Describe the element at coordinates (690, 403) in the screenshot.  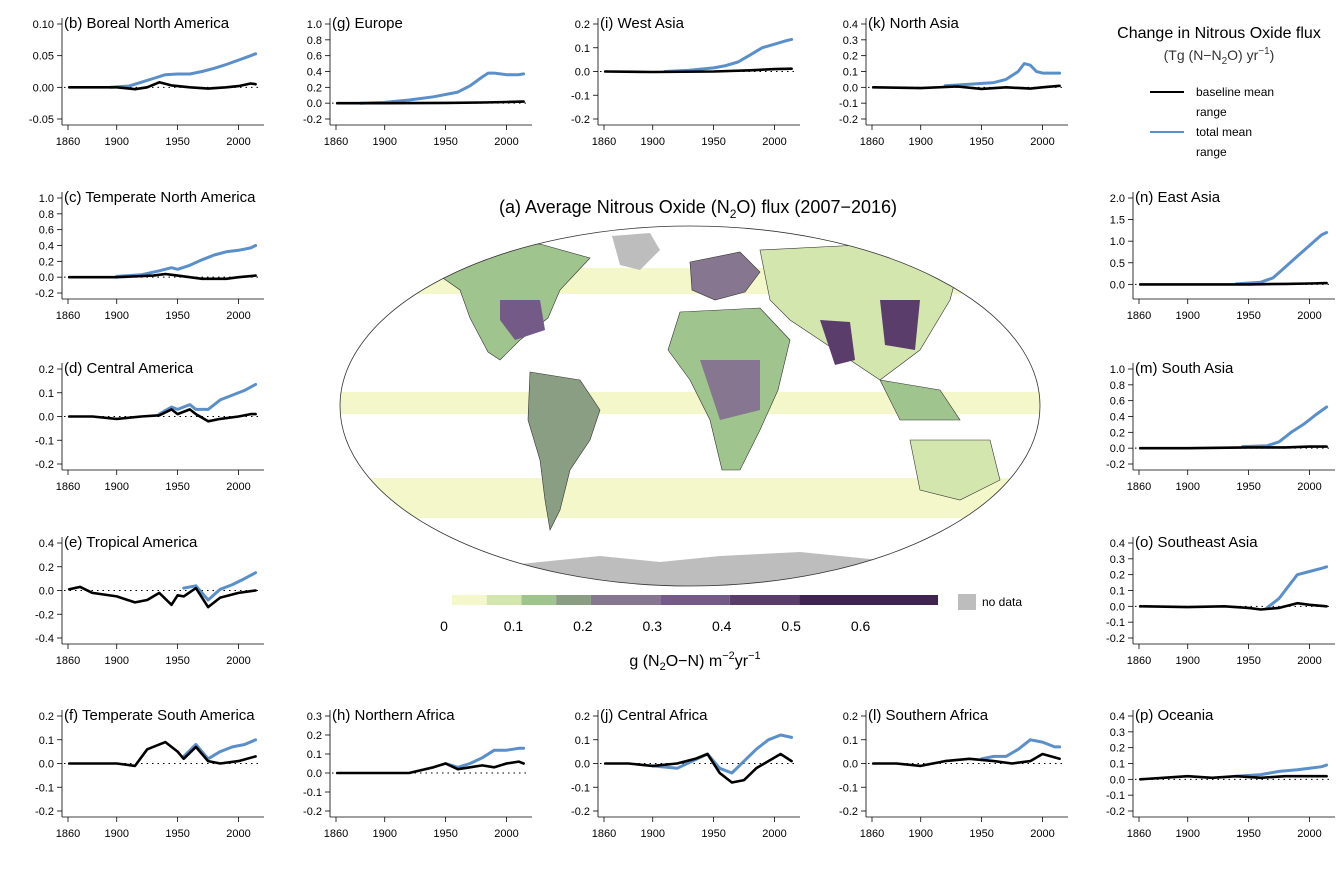
I see `ocean-band-tropics` at that location.